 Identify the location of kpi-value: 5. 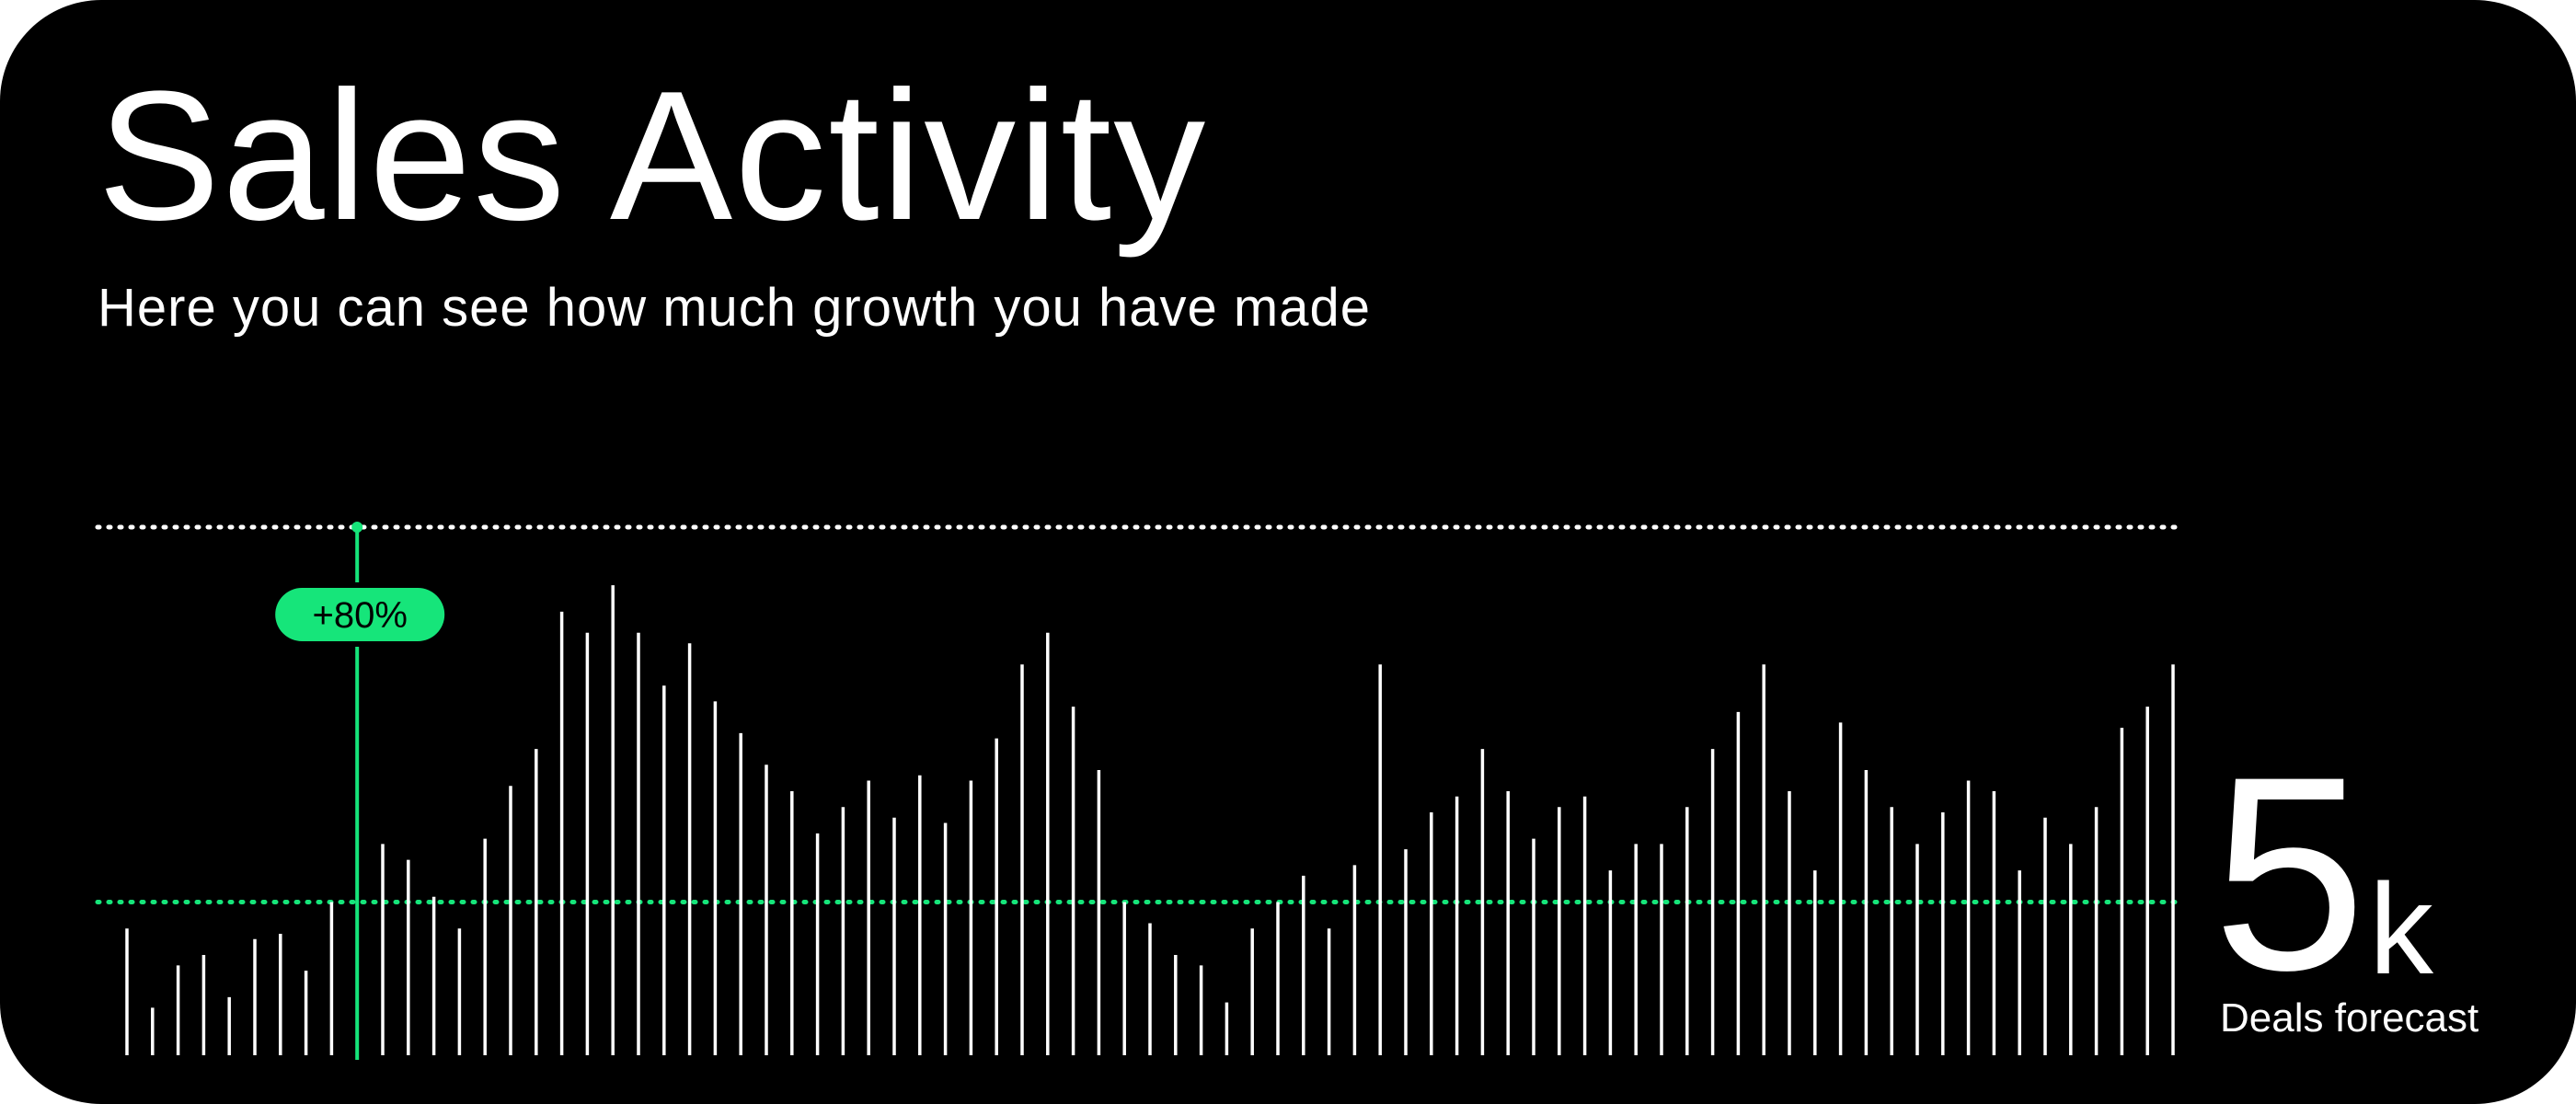
(2289, 873).